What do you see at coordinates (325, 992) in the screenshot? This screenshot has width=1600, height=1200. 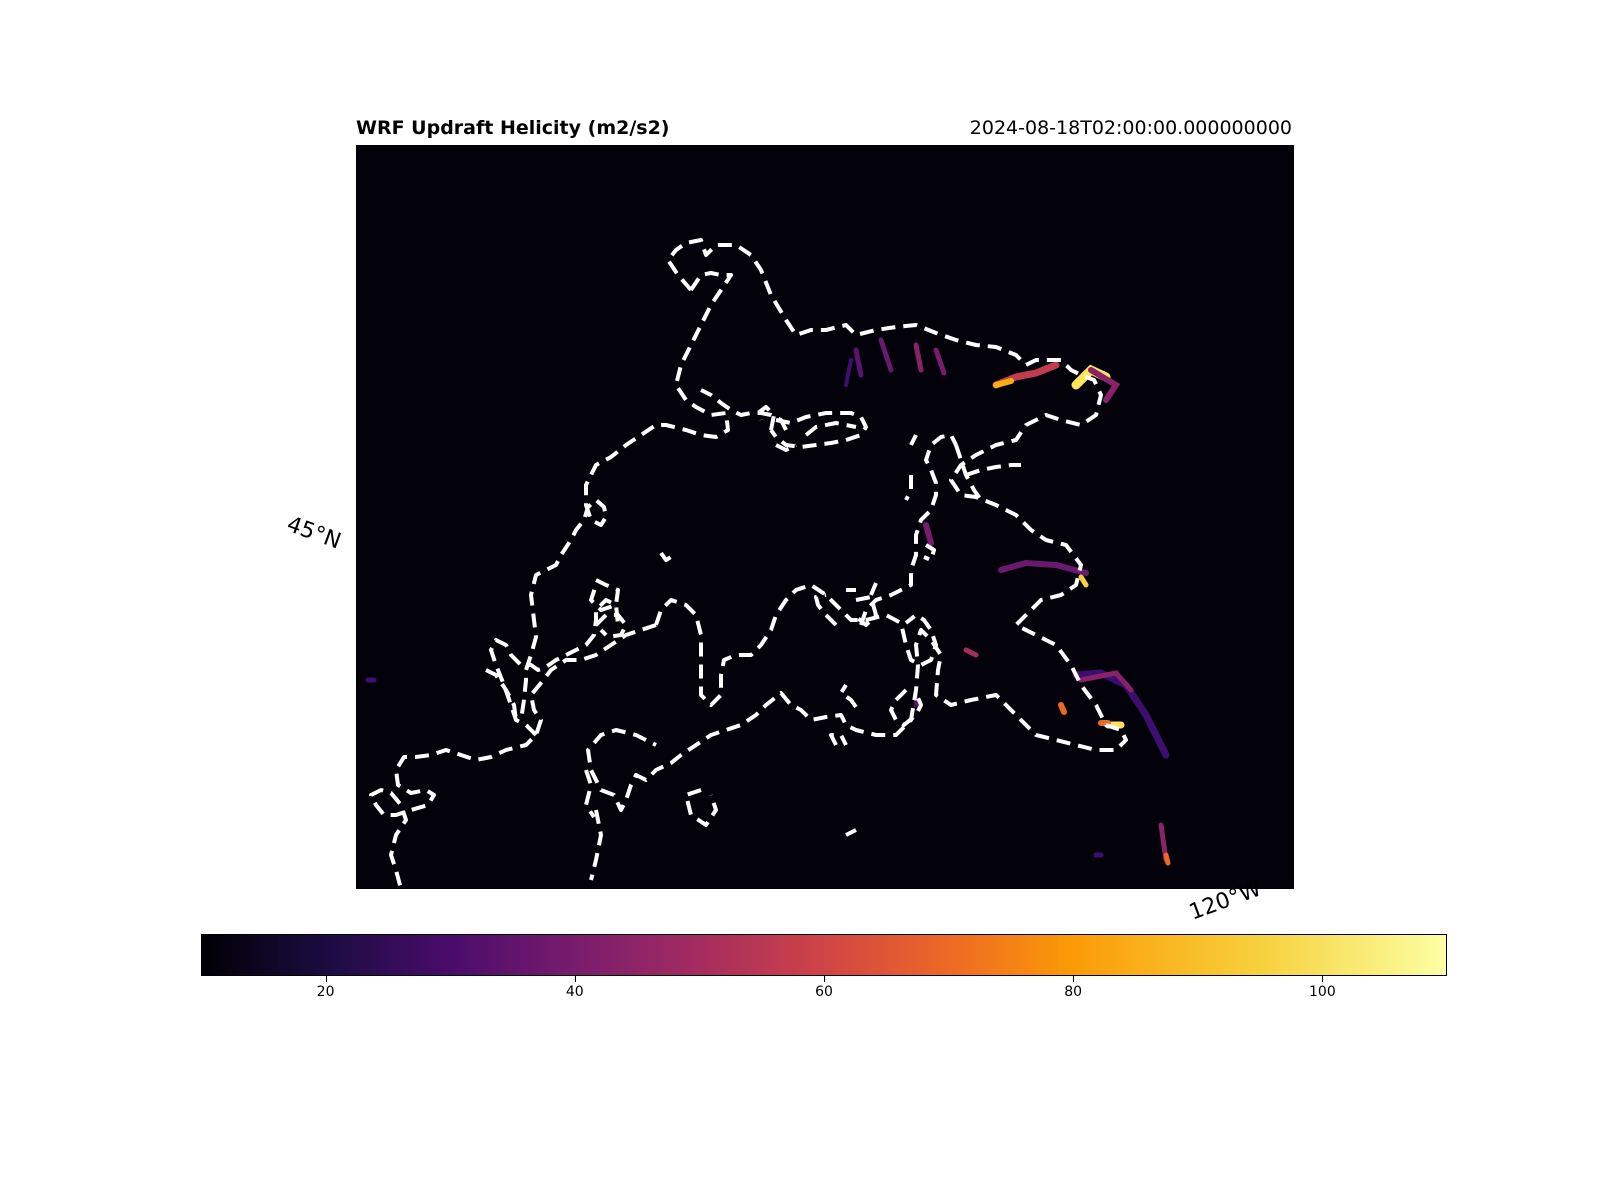 I see `colorbar-tick-label: 20` at bounding box center [325, 992].